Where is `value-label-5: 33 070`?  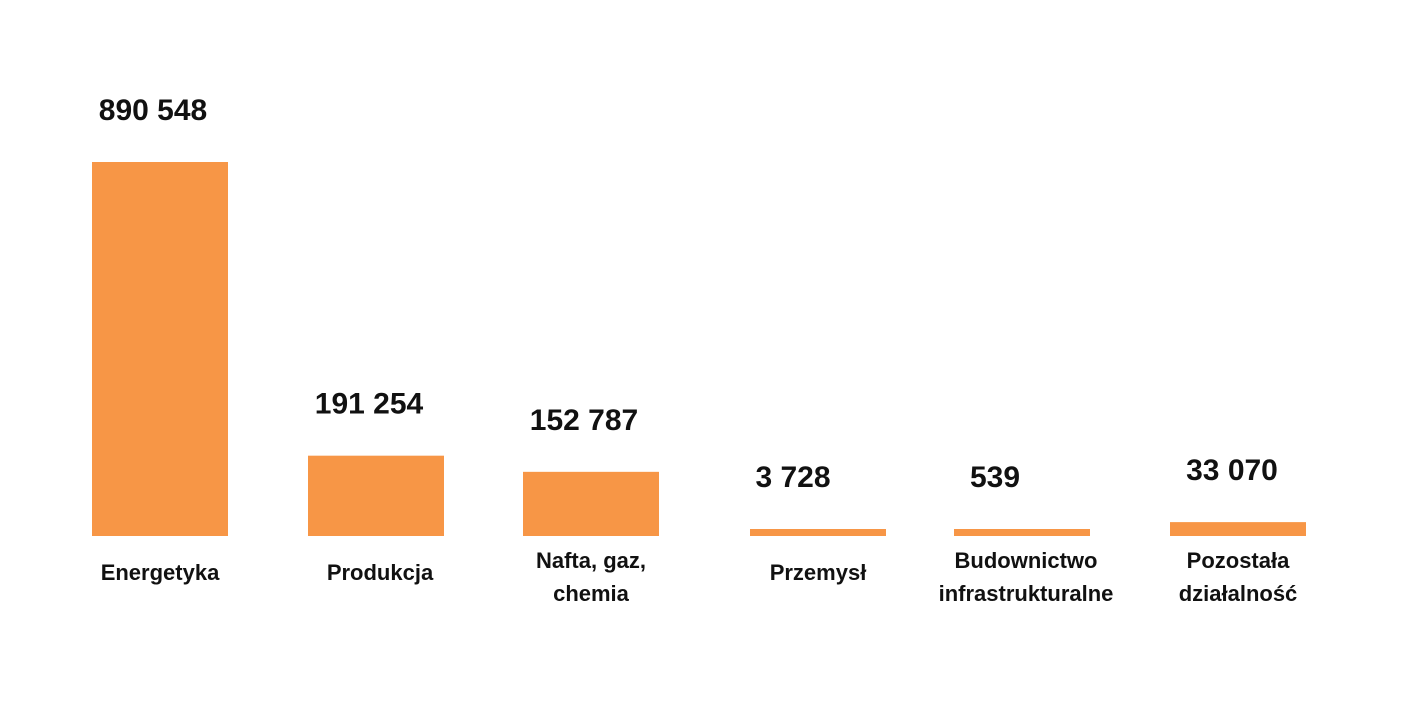
value-label-5: 33 070 is located at coordinates (1232, 470).